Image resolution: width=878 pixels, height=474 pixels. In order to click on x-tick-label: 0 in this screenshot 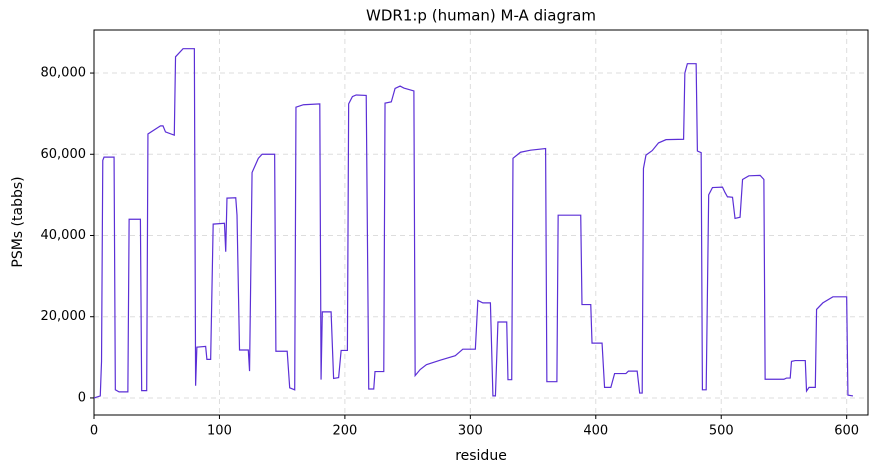, I will do `click(94, 431)`.